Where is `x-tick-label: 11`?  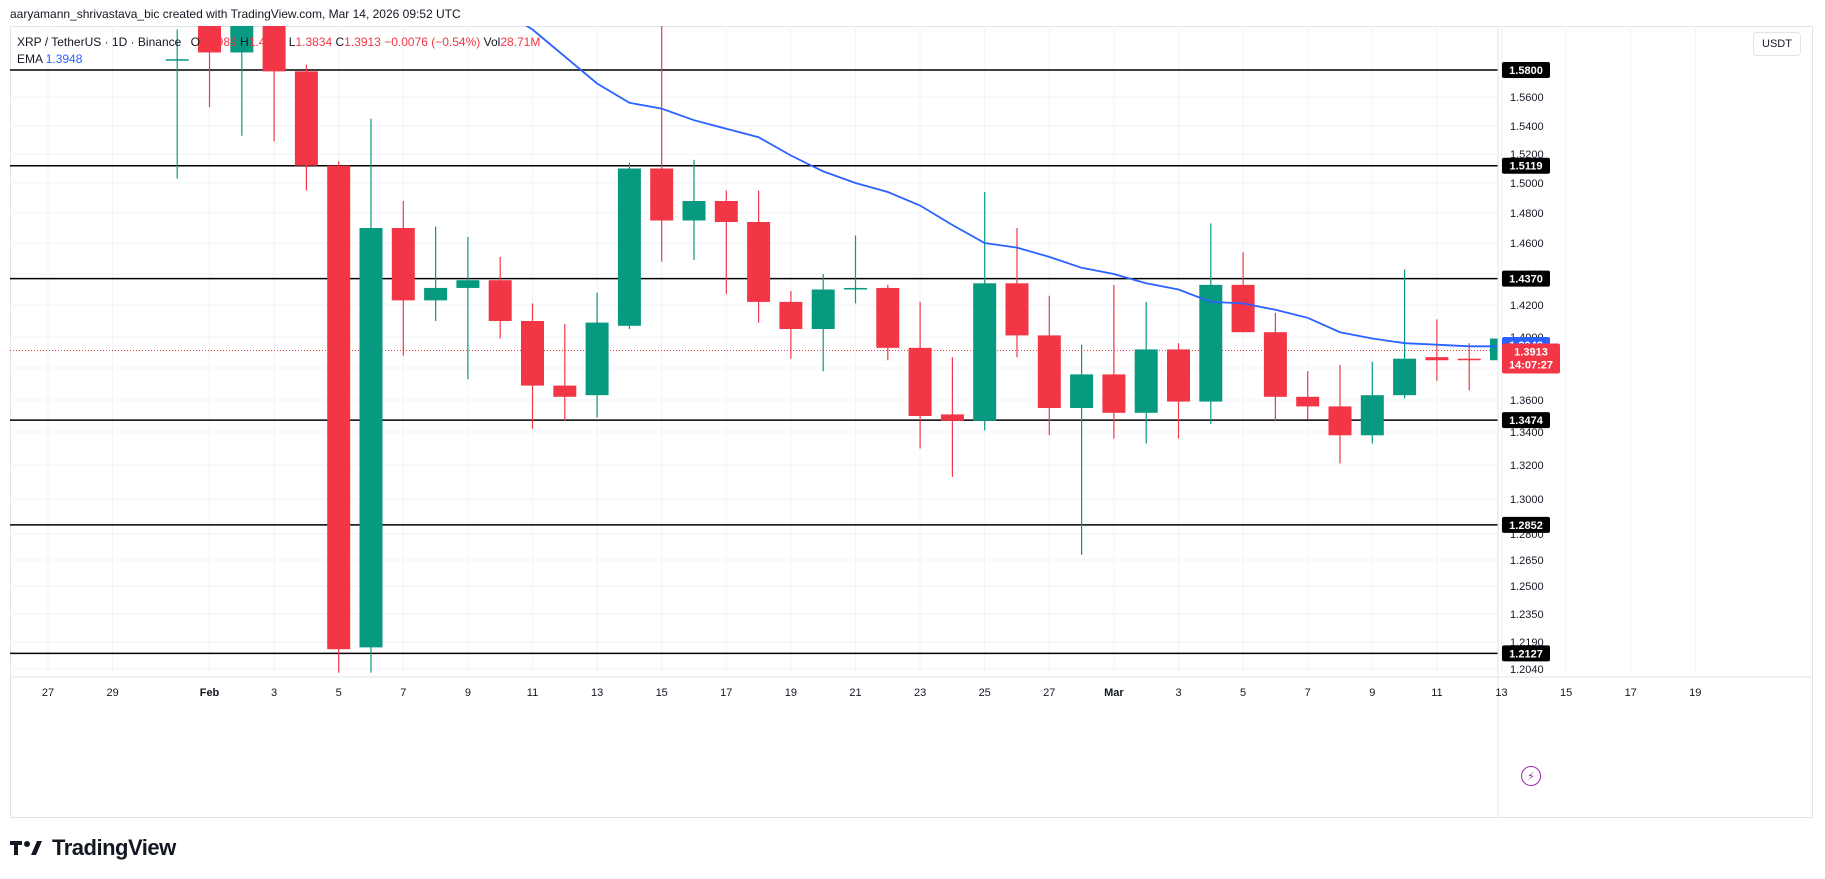
x-tick-label: 11 is located at coordinates (1436, 693).